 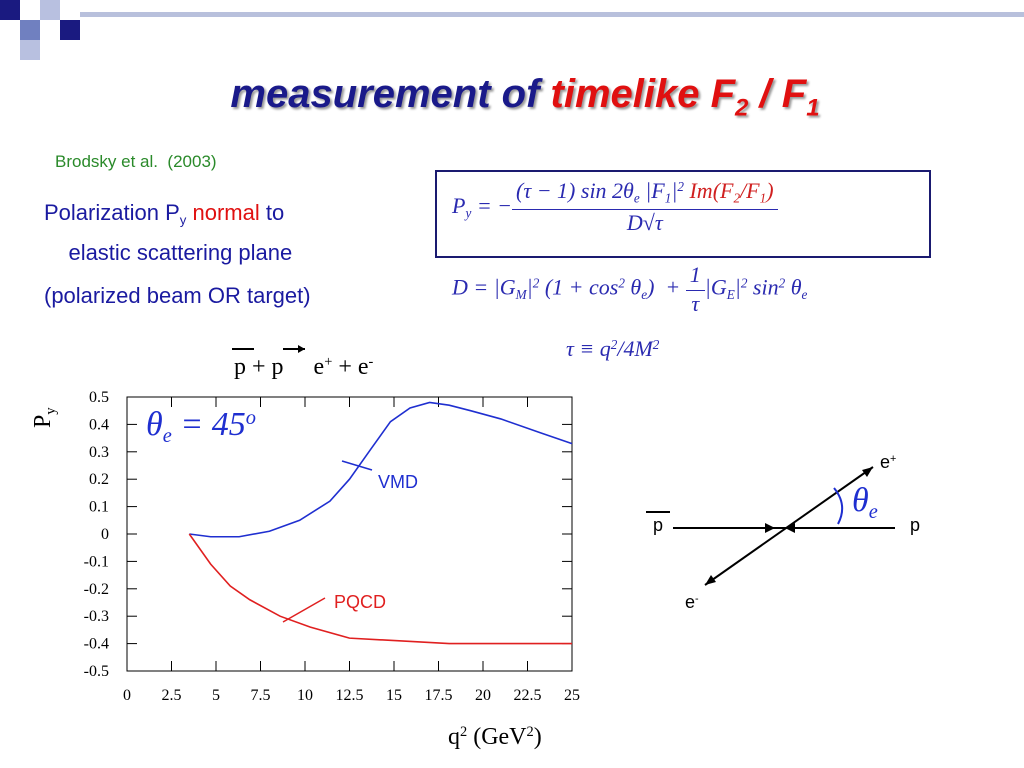 I want to click on math: Im(F, so click(x=711, y=190).